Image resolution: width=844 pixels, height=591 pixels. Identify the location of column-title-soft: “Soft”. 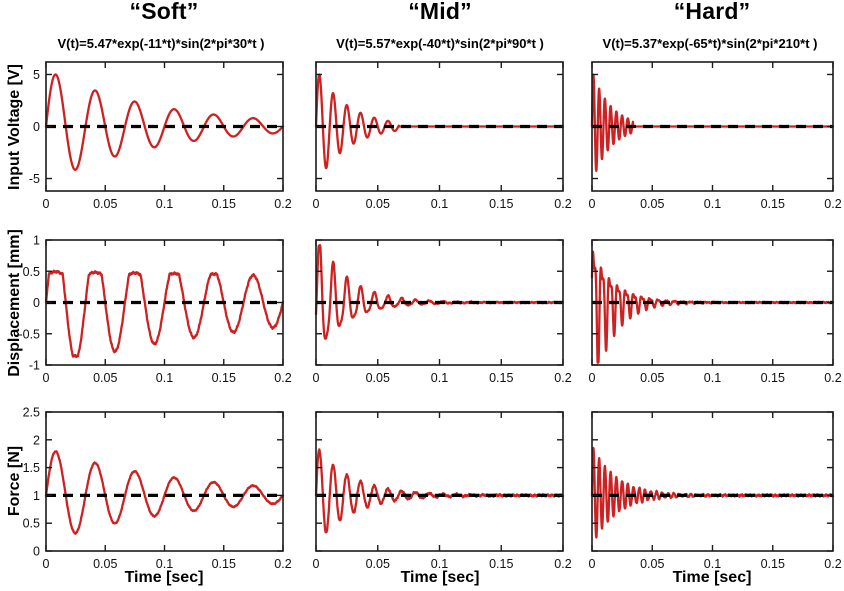
(164, 12).